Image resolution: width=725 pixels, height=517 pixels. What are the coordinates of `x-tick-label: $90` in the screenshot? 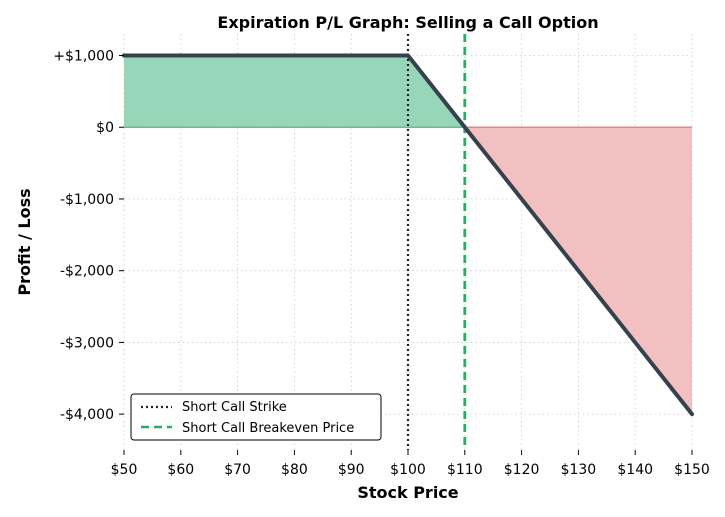 It's located at (351, 470).